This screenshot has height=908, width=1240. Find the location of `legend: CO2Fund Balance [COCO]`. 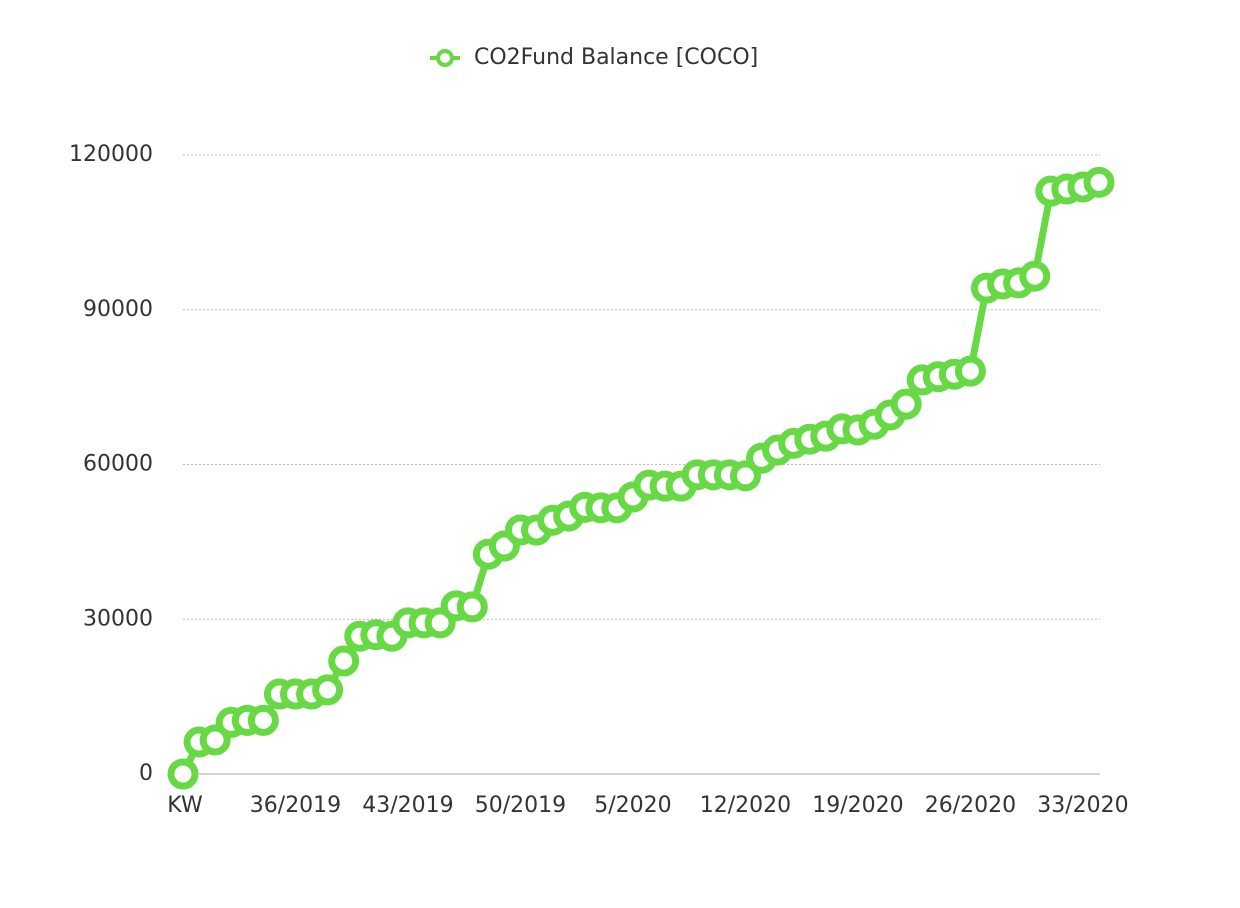

legend: CO2Fund Balance [COCO] is located at coordinates (594, 57).